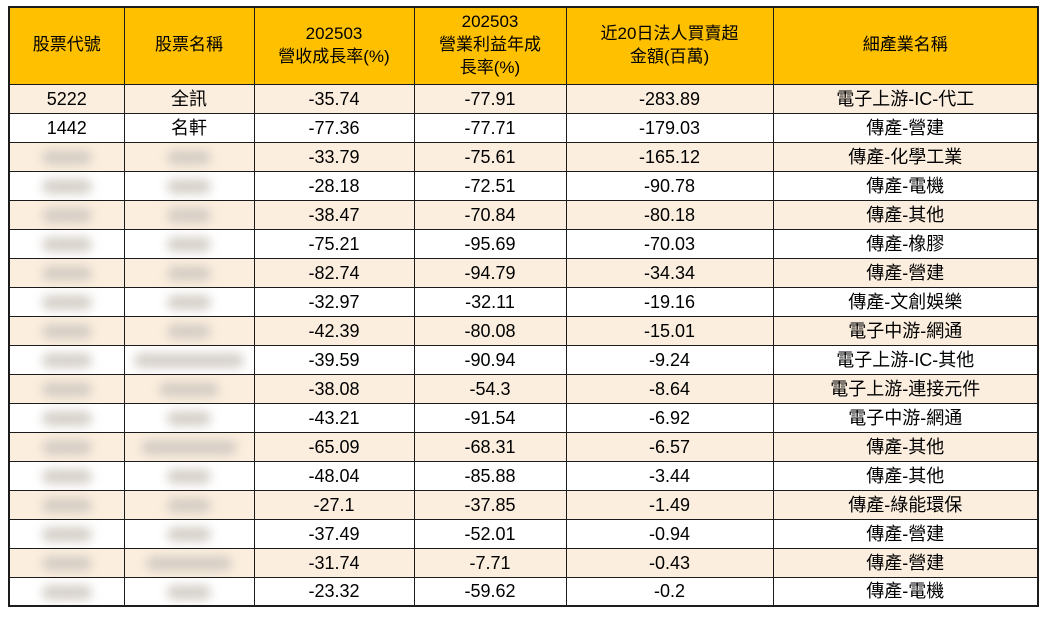  Describe the element at coordinates (905, 330) in the screenshot. I see `cell-industry: 電子中游-網通` at that location.